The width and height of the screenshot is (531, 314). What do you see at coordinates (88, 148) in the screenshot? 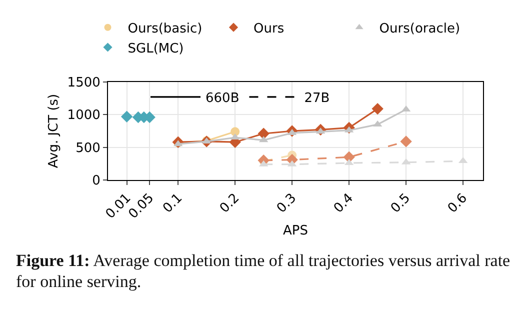
I see `y-tick-label: 500` at bounding box center [88, 148].